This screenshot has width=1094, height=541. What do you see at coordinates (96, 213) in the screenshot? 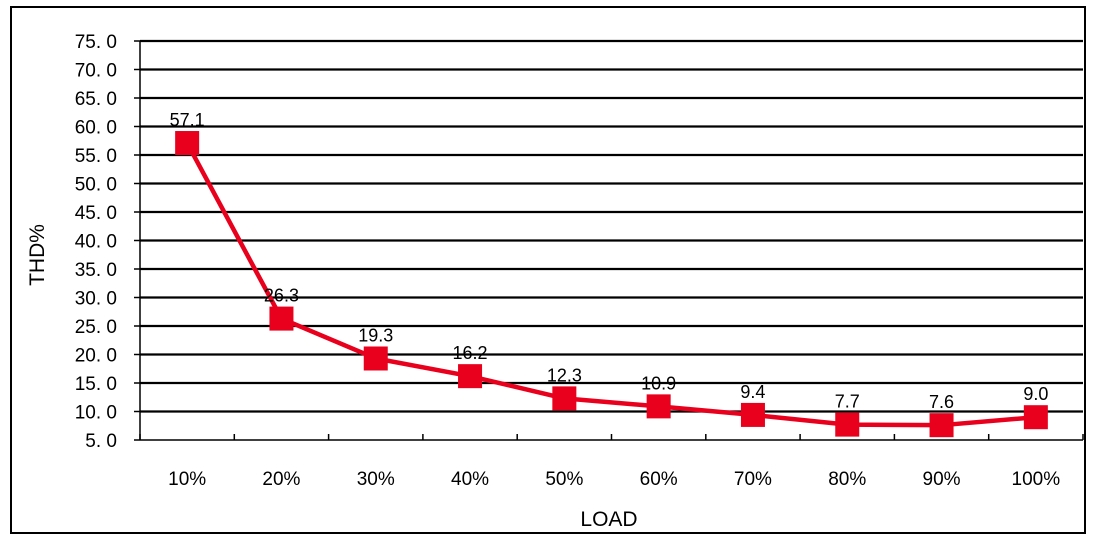
I see `y-tick-label: 45. 0` at bounding box center [96, 213].